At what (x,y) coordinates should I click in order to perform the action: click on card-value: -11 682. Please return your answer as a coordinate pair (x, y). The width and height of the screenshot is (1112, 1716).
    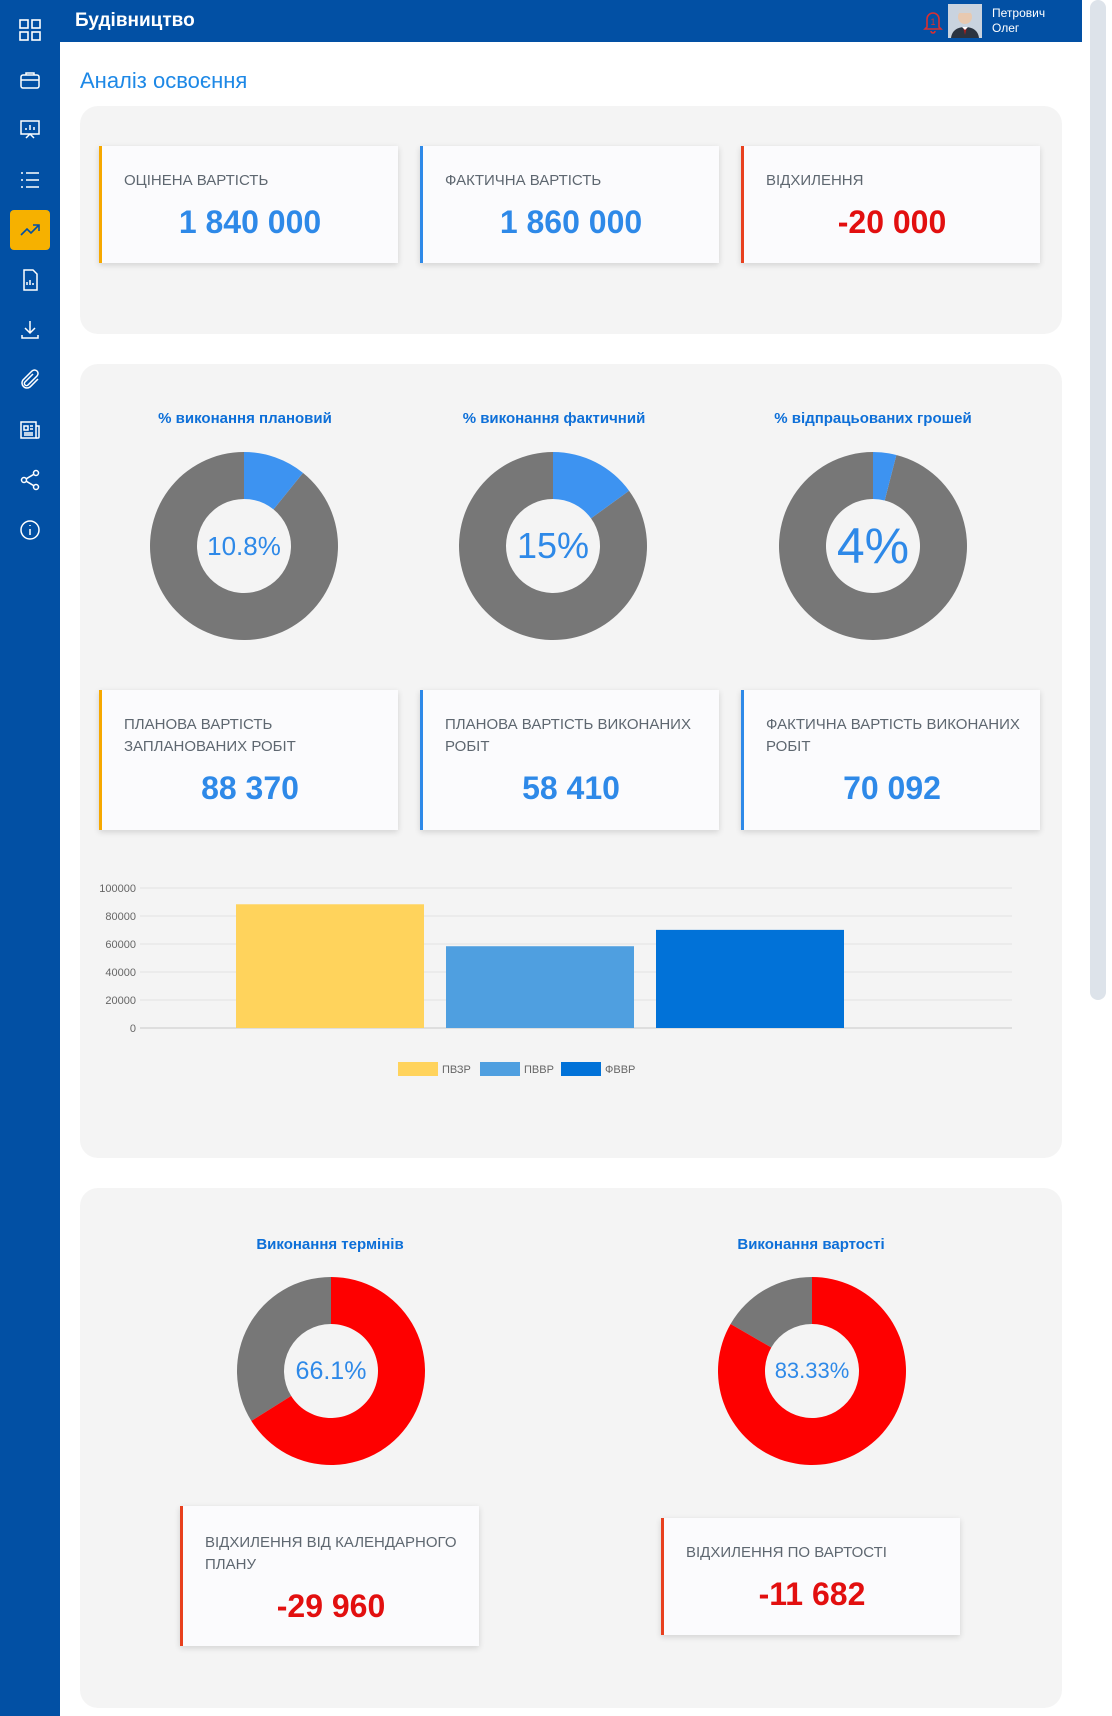
    Looking at the image, I should click on (812, 1594).